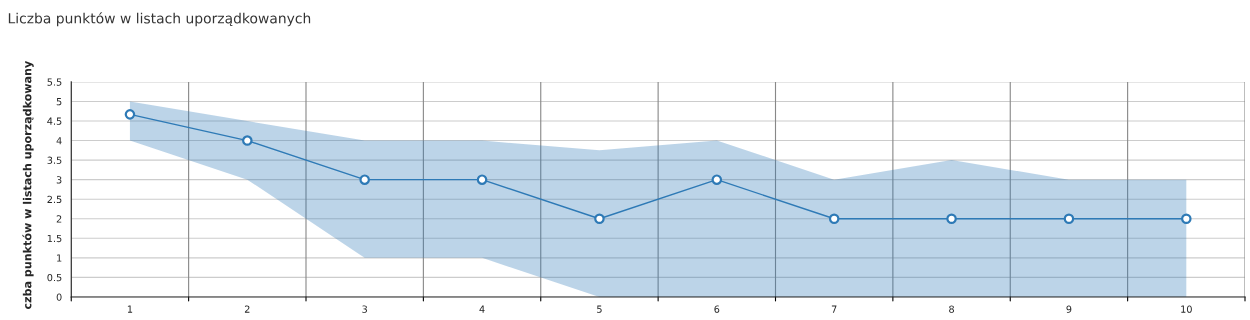 Image resolution: width=1250 pixels, height=320 pixels. I want to click on x-tick-label: 10, so click(1186, 309).